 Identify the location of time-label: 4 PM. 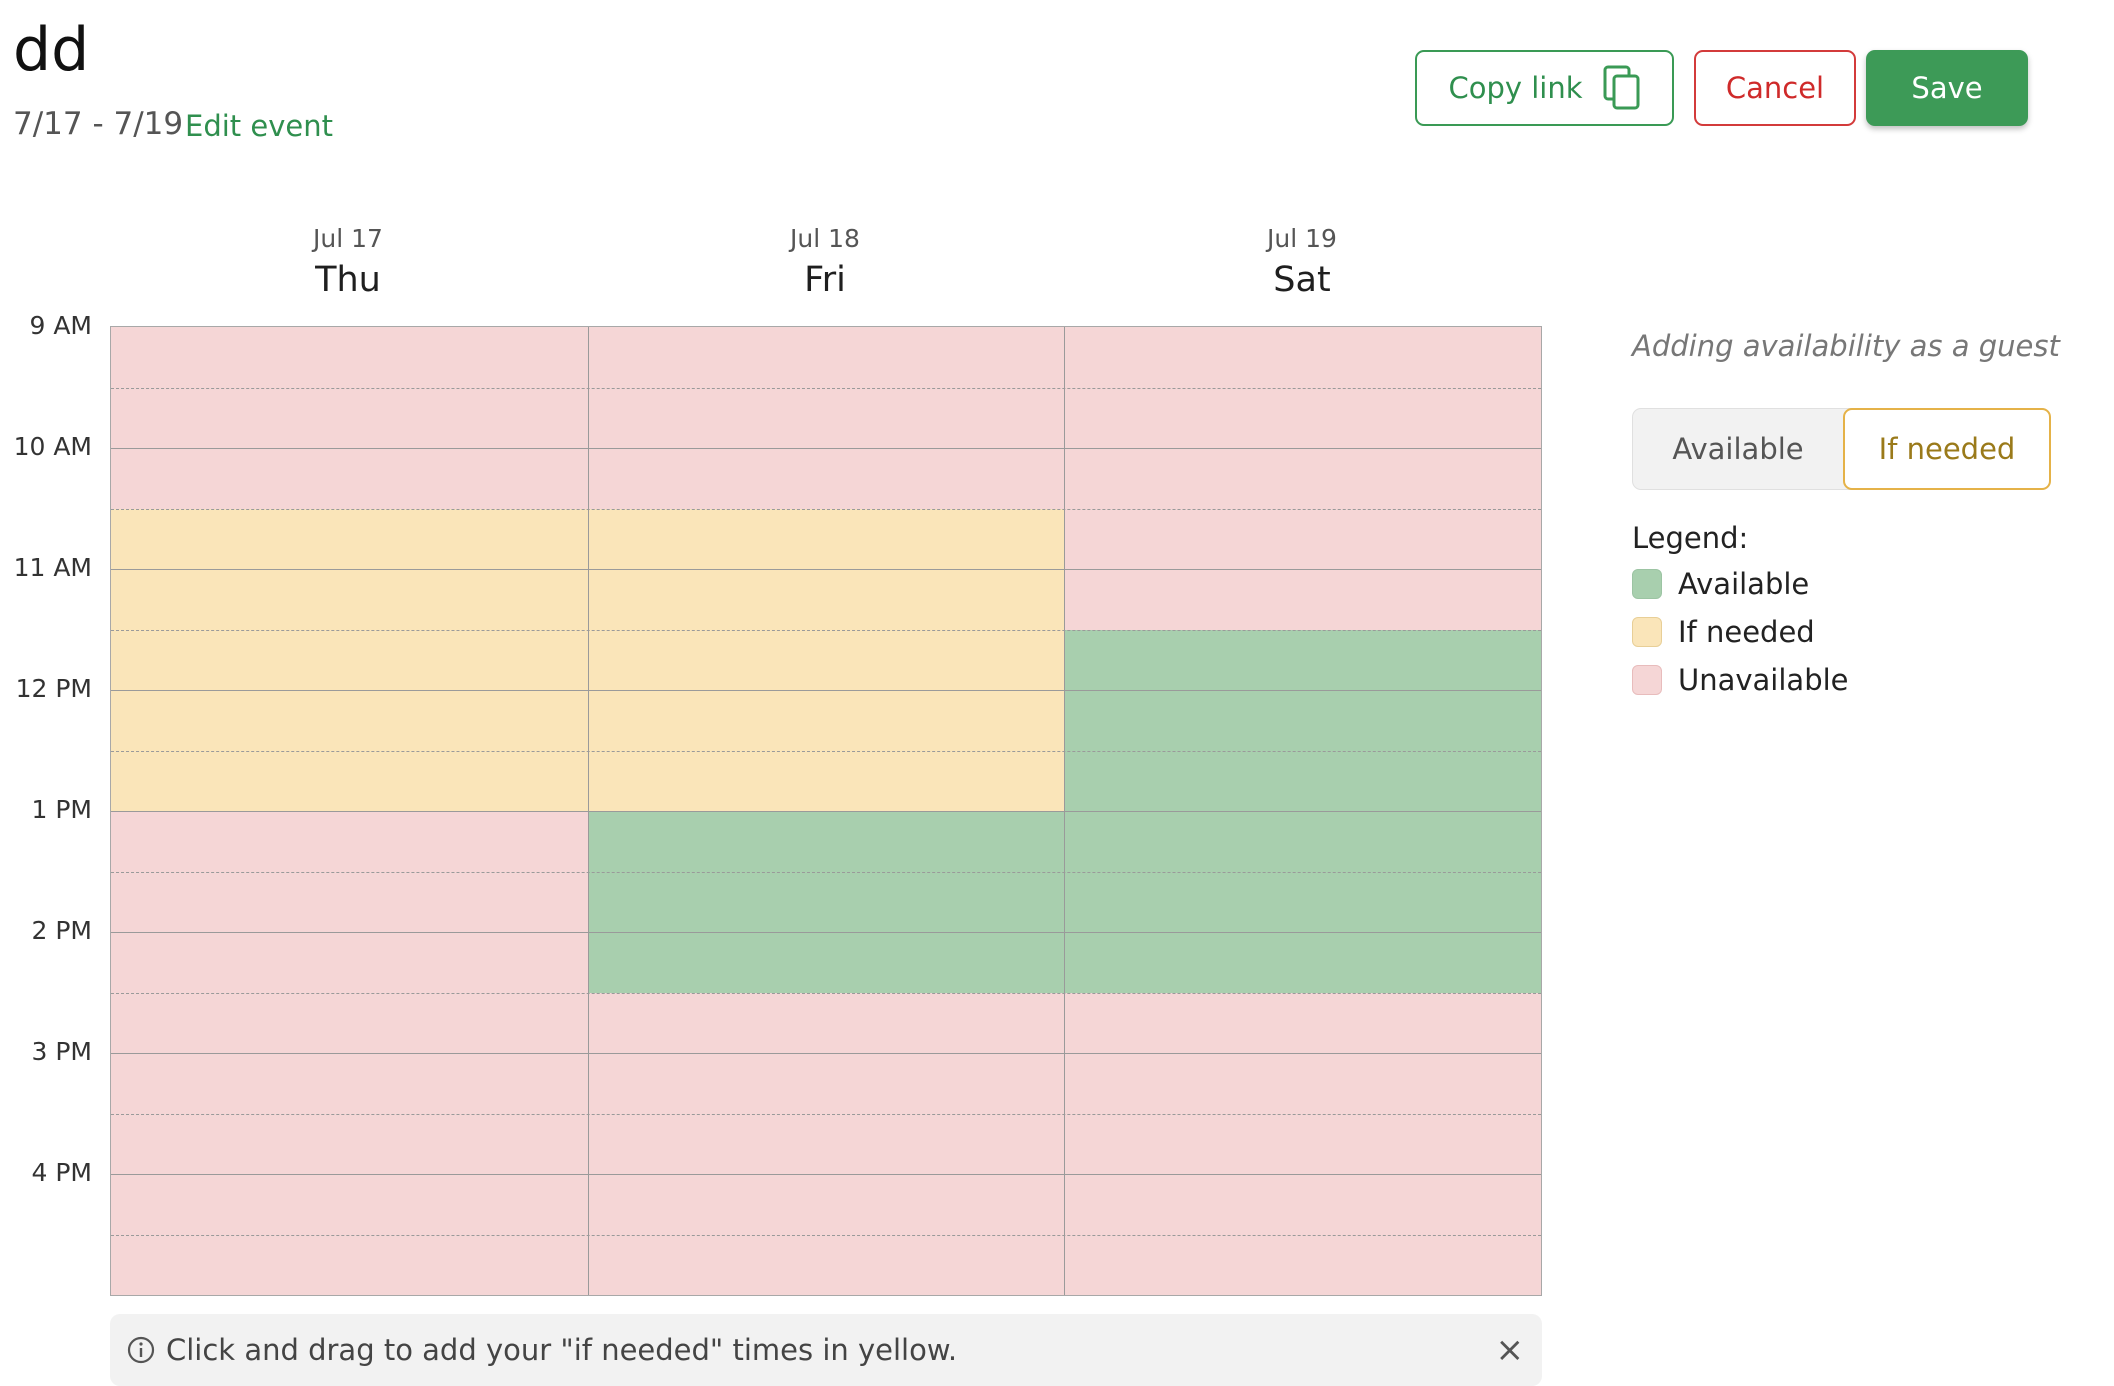
(62, 1172).